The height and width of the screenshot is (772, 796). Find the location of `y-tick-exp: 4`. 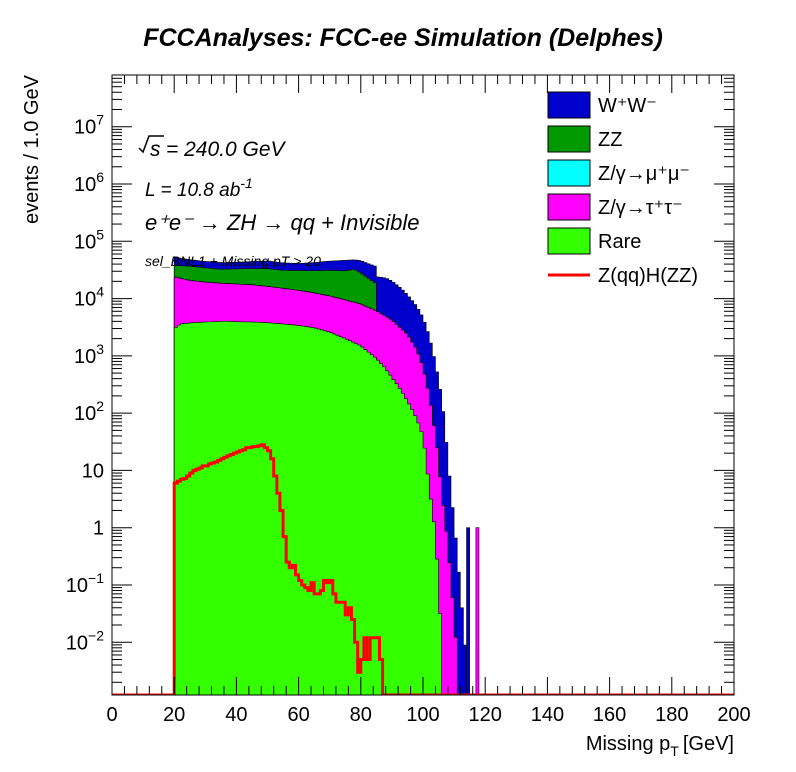

y-tick-exp: 4 is located at coordinates (100, 292).